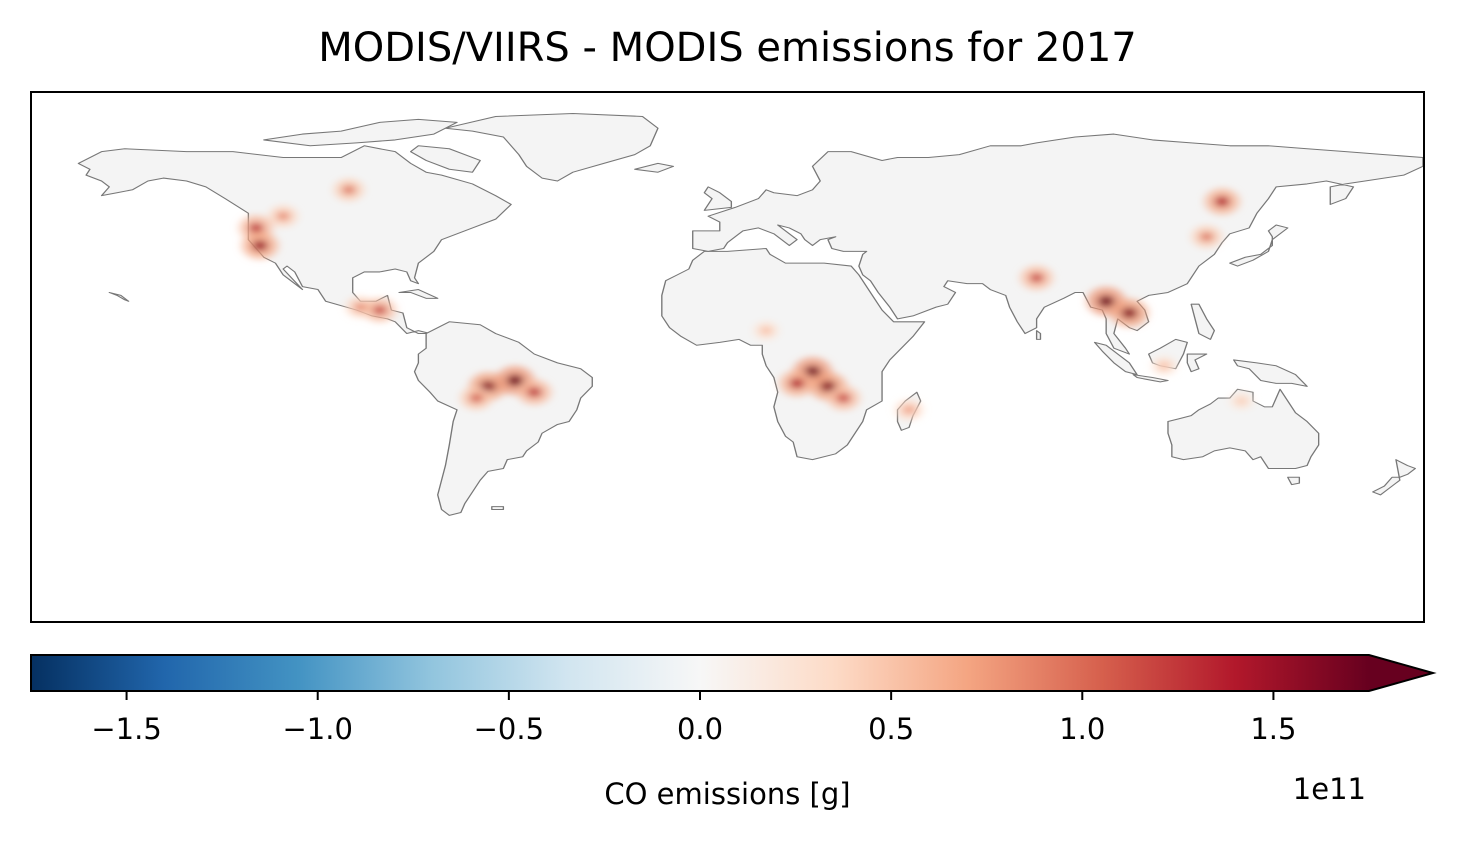  What do you see at coordinates (654, 167) in the screenshot?
I see `iceland-landmass` at bounding box center [654, 167].